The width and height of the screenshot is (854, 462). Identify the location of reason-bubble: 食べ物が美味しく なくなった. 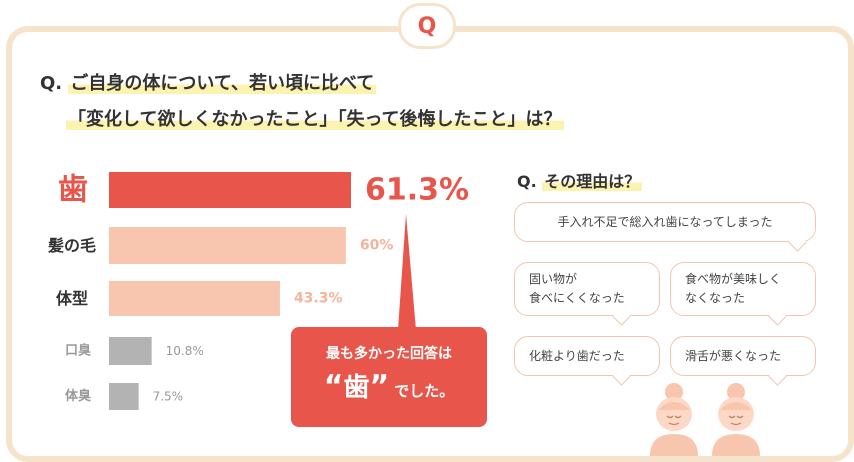
(743, 289).